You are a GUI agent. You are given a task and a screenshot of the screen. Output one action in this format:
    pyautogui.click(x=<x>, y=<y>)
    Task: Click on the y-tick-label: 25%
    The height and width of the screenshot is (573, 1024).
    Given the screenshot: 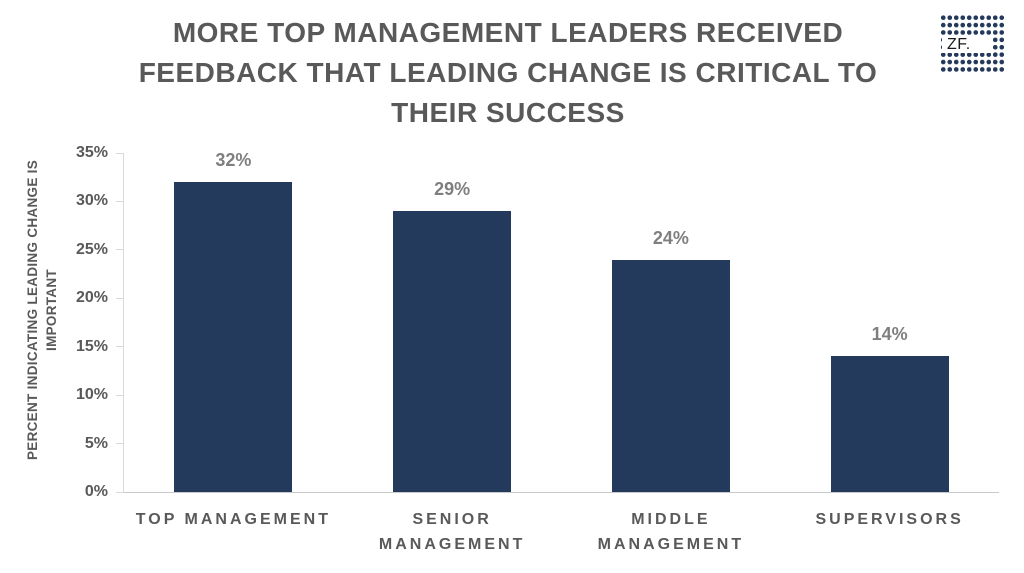 What is the action you would take?
    pyautogui.click(x=91, y=249)
    